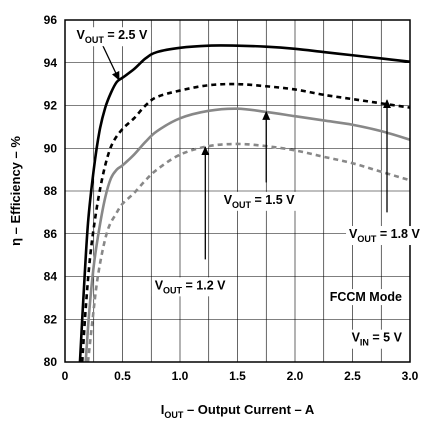 The image size is (428, 428). I want to click on y-tick-label: 80, so click(51, 362).